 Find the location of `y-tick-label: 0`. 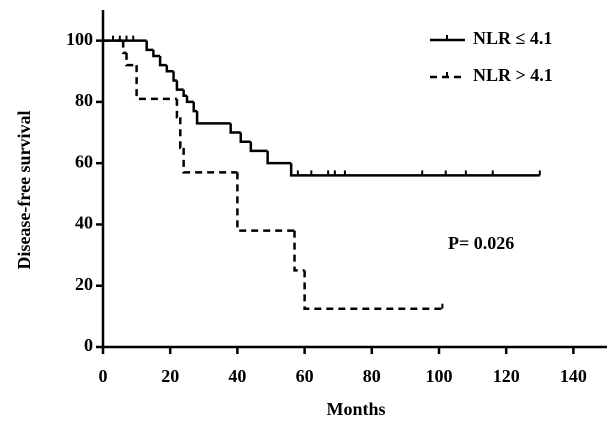

y-tick-label: 0 is located at coordinates (88, 345).